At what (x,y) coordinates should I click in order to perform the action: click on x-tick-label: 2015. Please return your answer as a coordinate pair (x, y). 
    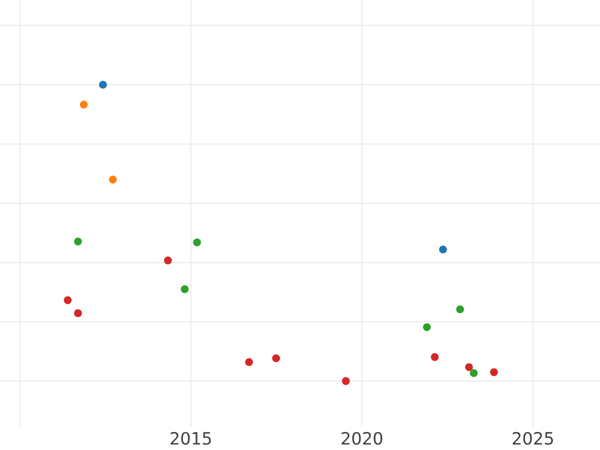
    Looking at the image, I should click on (190, 438).